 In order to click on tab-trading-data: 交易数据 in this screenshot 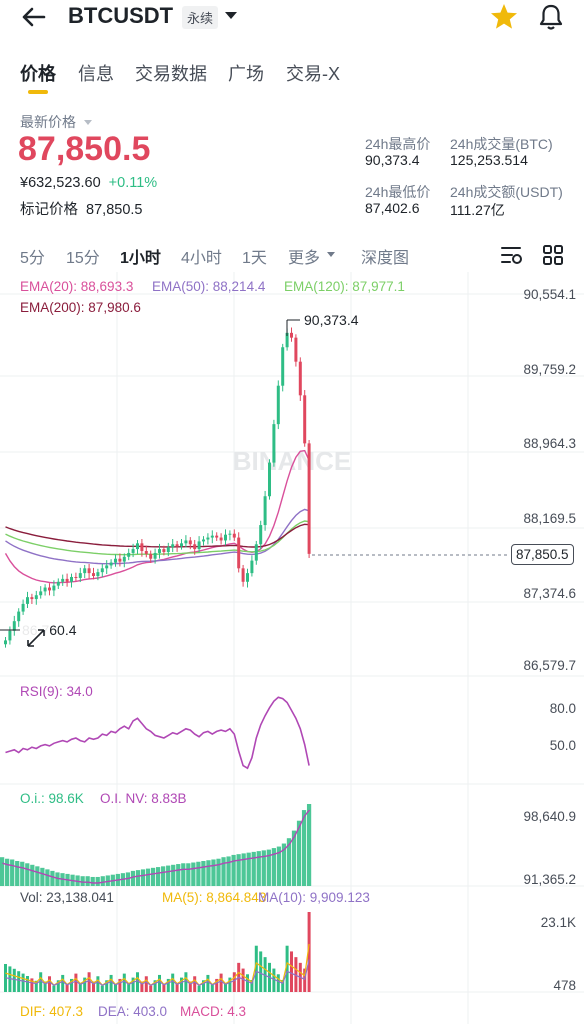, I will do `click(171, 74)`.